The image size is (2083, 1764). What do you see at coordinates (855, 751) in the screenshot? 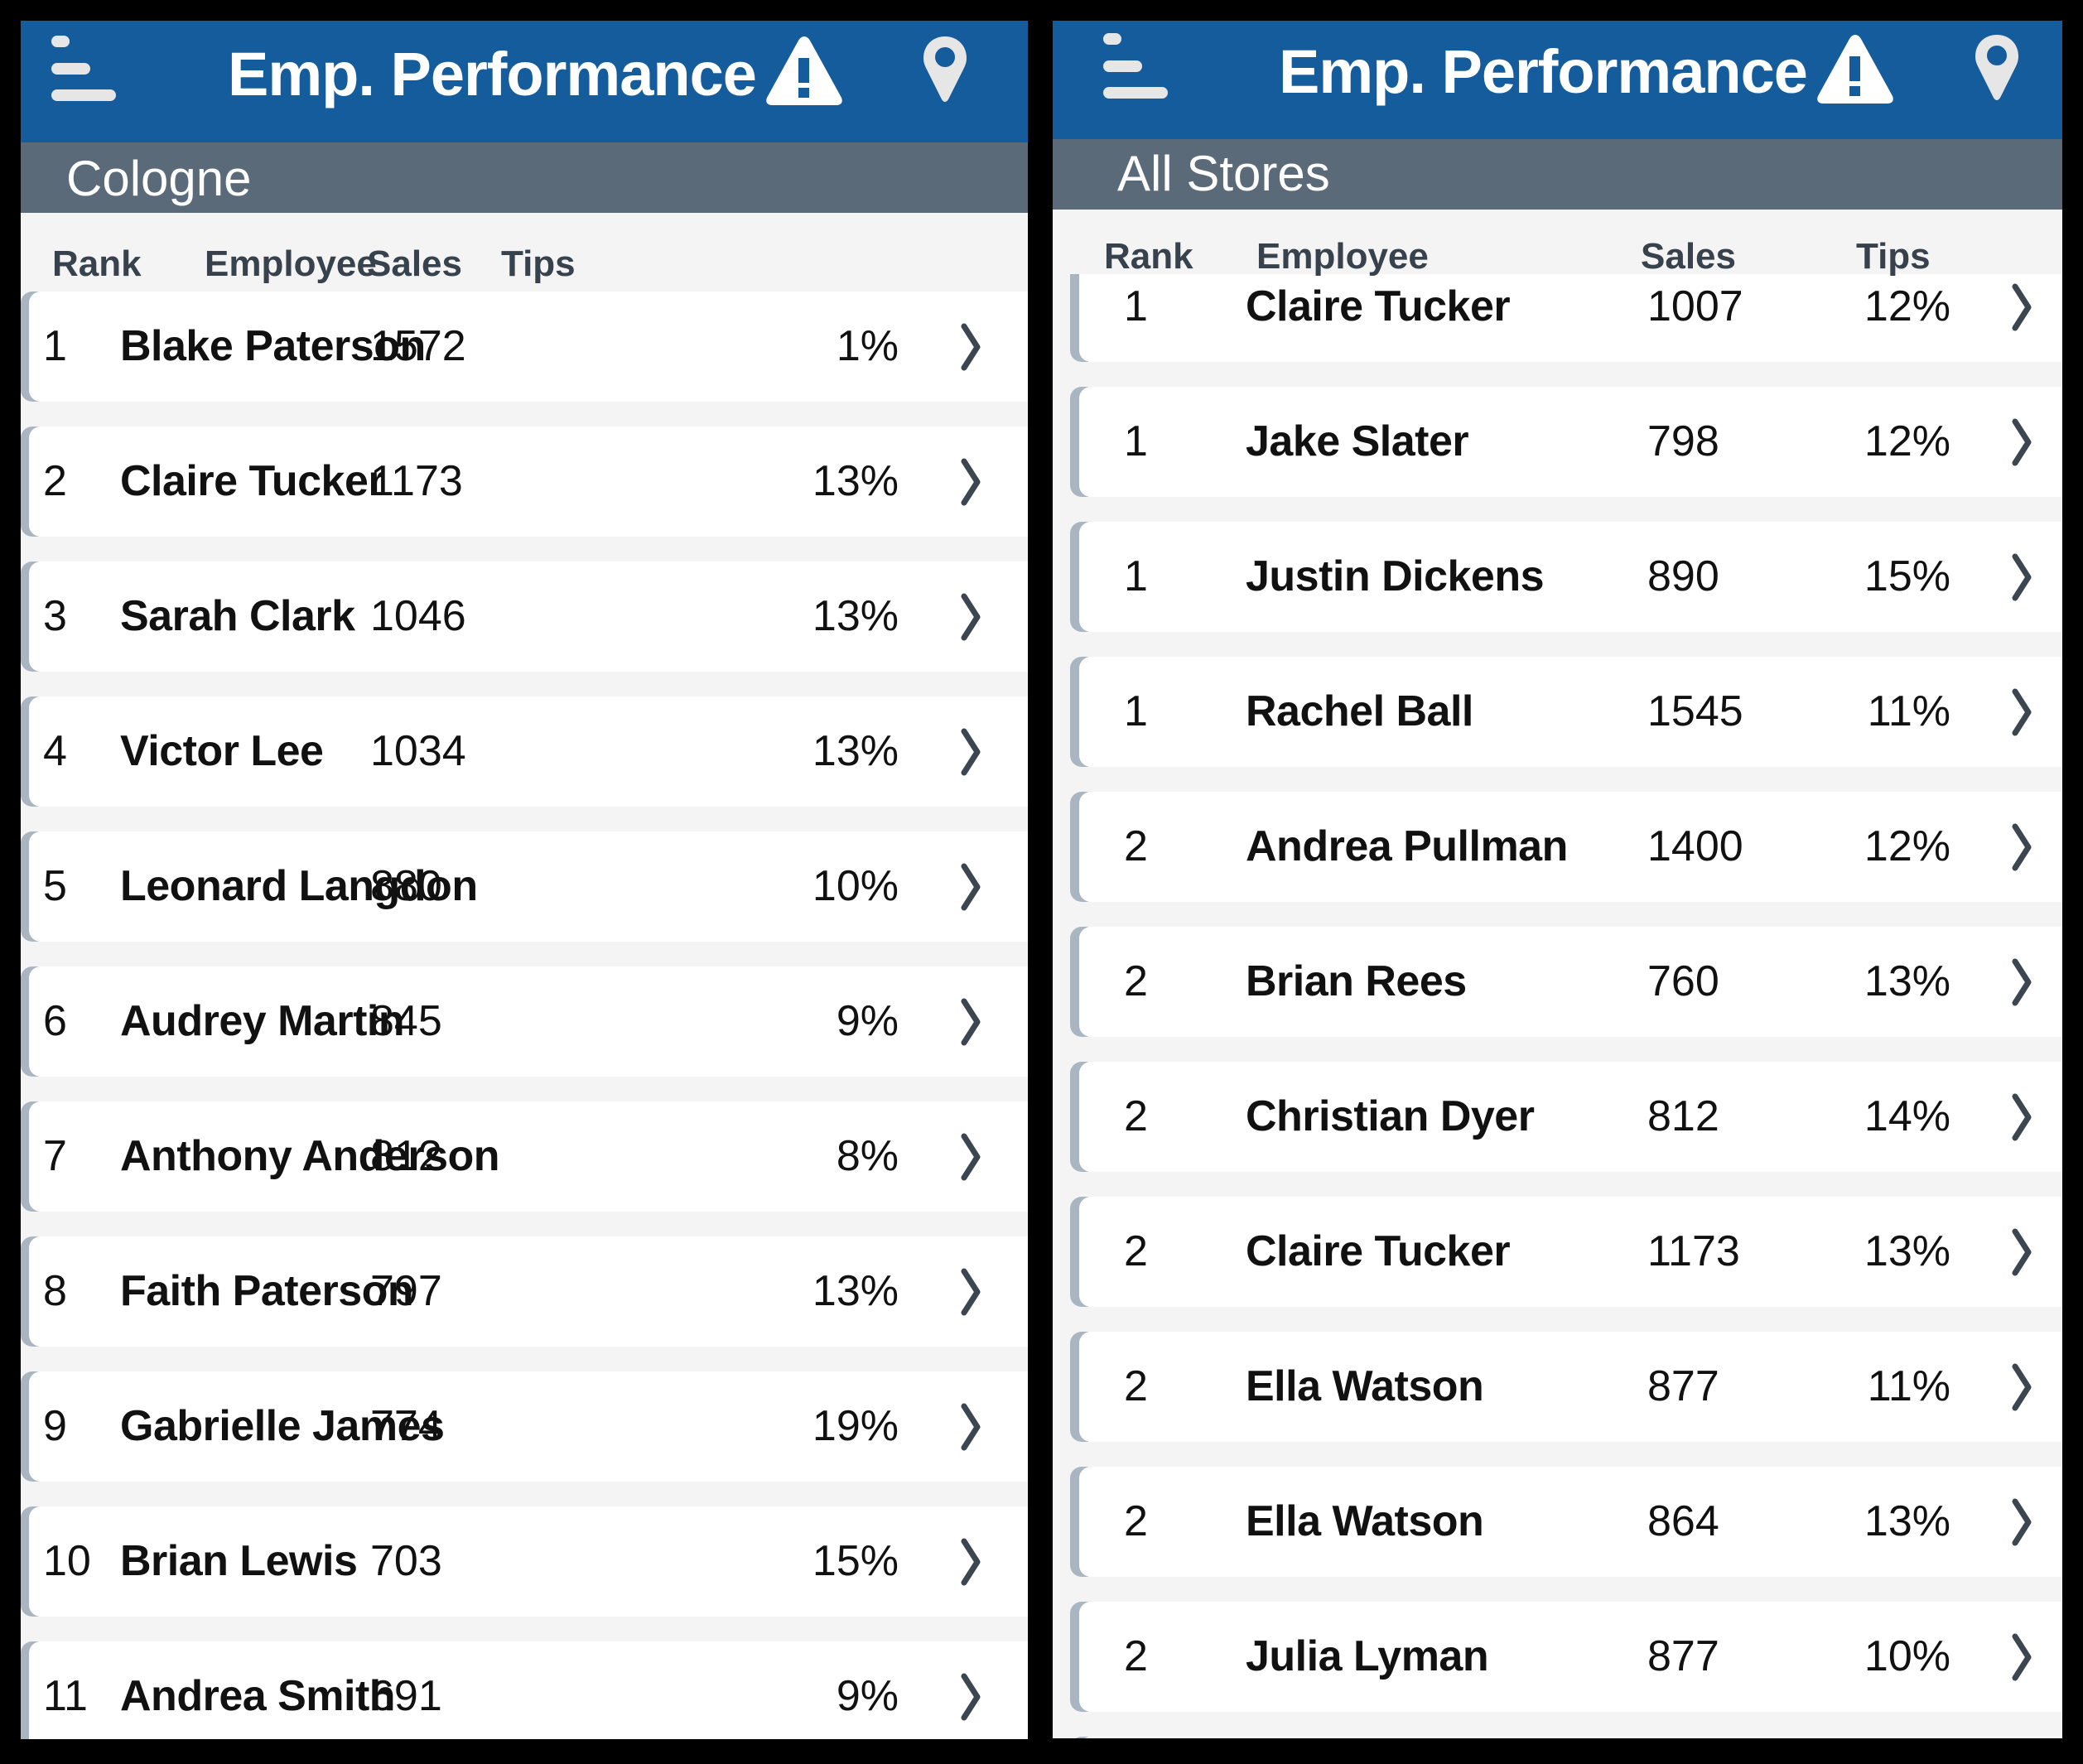
I see `tips-value: 13%` at bounding box center [855, 751].